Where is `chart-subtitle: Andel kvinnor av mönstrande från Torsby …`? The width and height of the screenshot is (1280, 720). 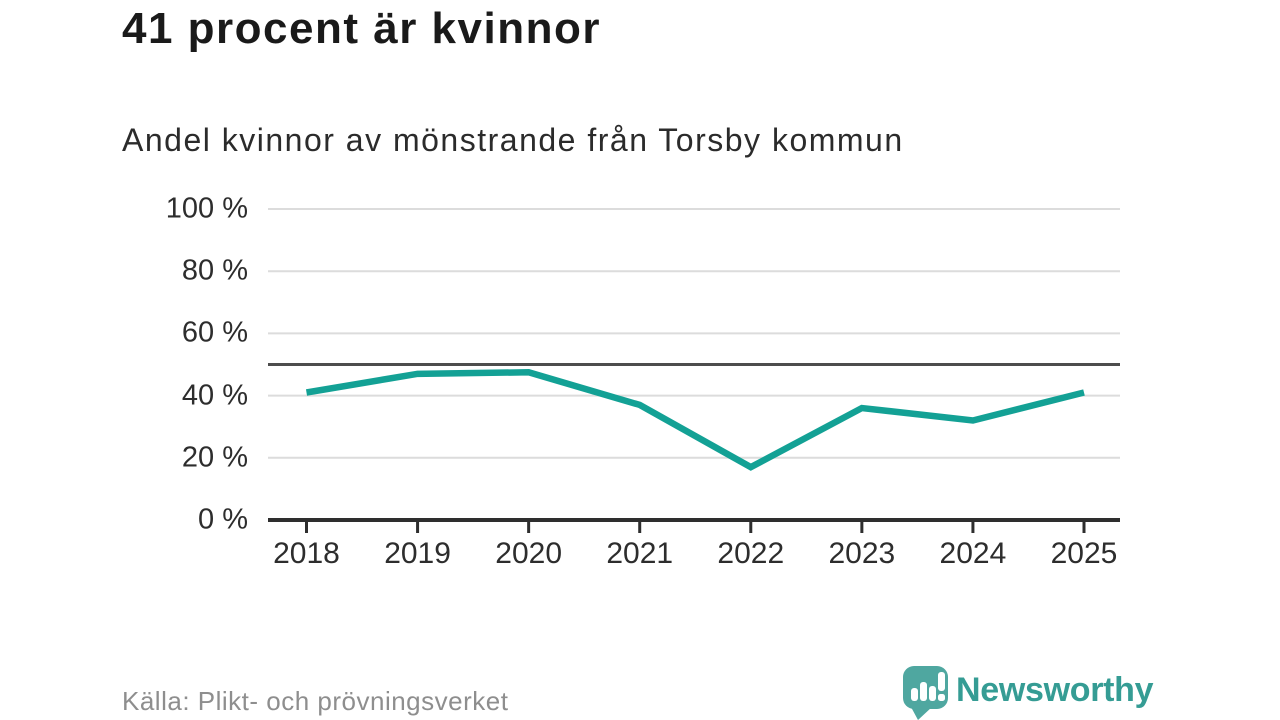
chart-subtitle: Andel kvinnor av mönstrande från Torsby … is located at coordinates (513, 140).